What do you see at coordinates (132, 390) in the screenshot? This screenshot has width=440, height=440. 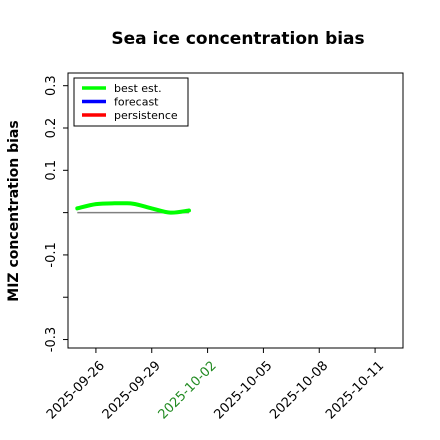 I see `x-tick-label: 2025-09-29` at bounding box center [132, 390].